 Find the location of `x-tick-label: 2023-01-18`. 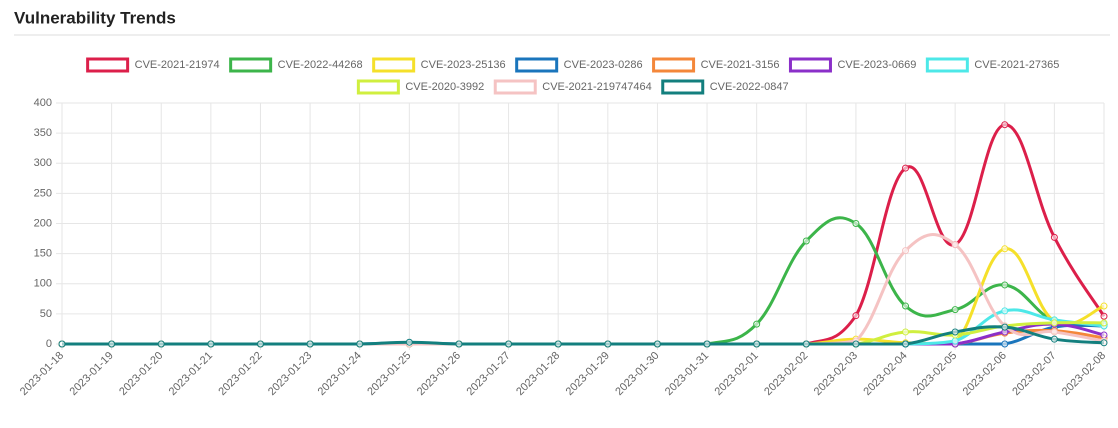

x-tick-label: 2023-01-18 is located at coordinates (42, 374).